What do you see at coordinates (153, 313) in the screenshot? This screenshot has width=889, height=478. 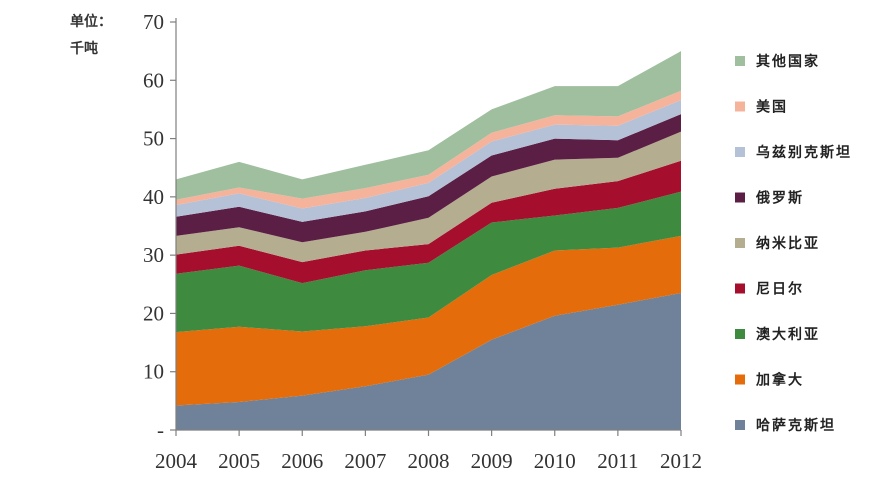 I see `y-tick-label: 20` at bounding box center [153, 313].